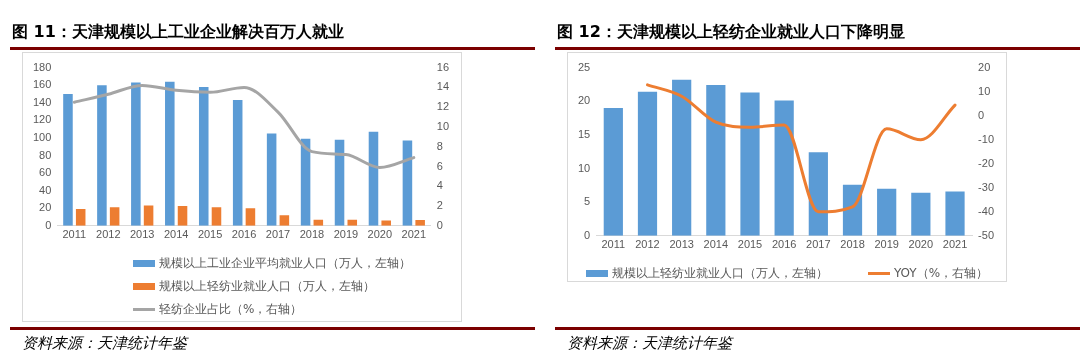 This screenshot has height=364, width=1085. I want to click on y-tick-label: 40, so click(45, 189).